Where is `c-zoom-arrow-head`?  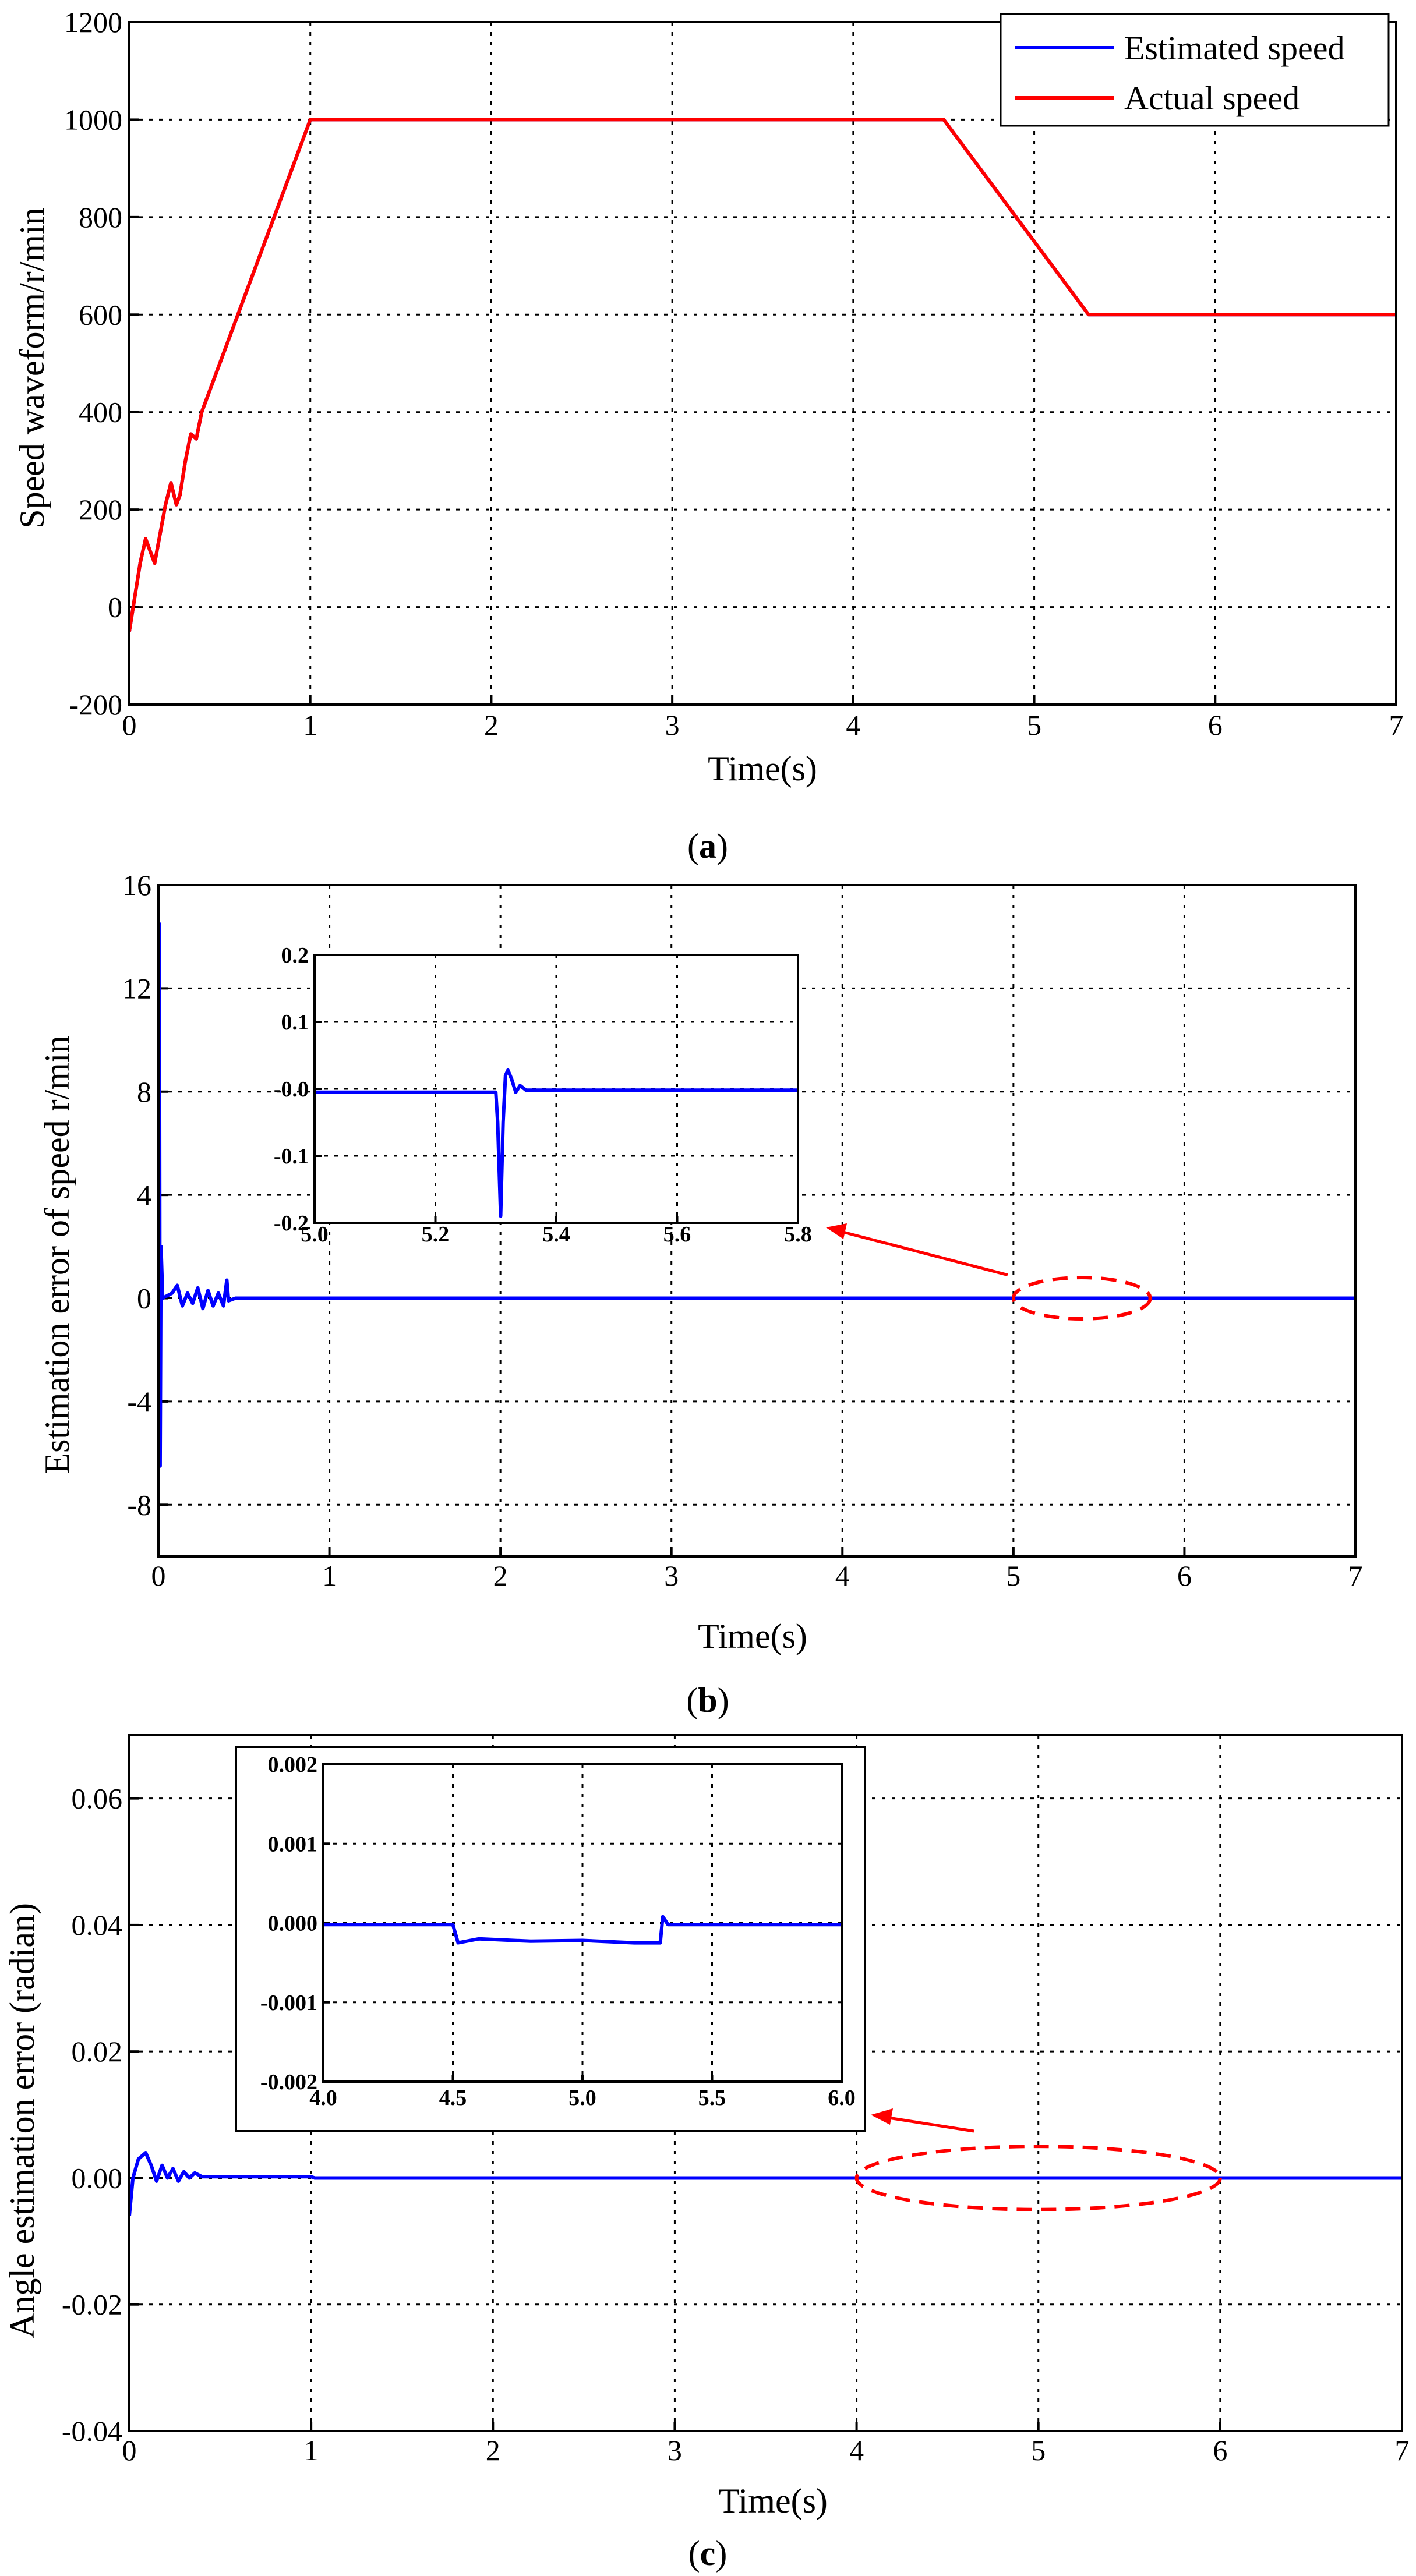 c-zoom-arrow-head is located at coordinates (882, 2116).